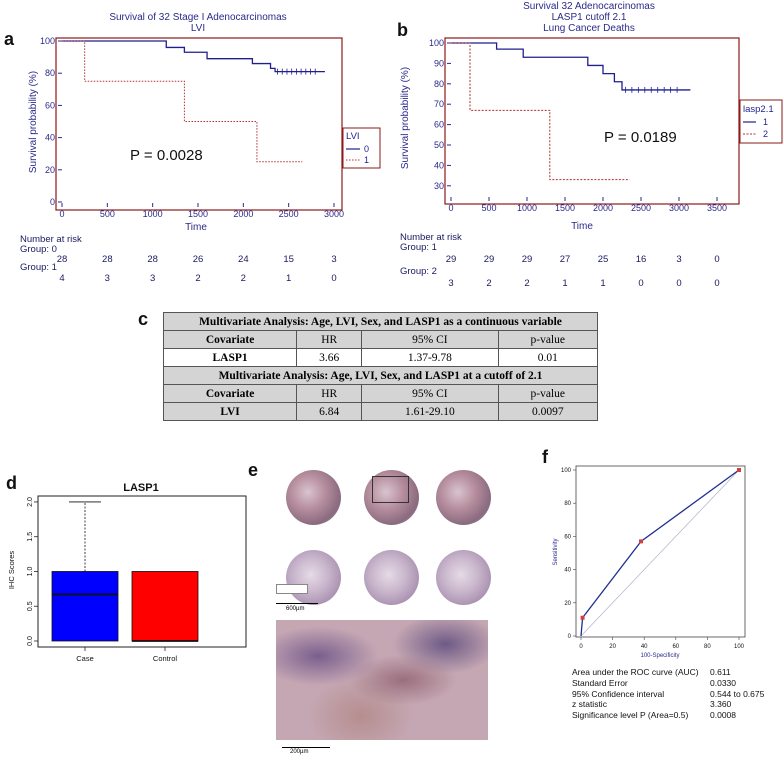  I want to click on panel-letter-a: a, so click(9, 39).